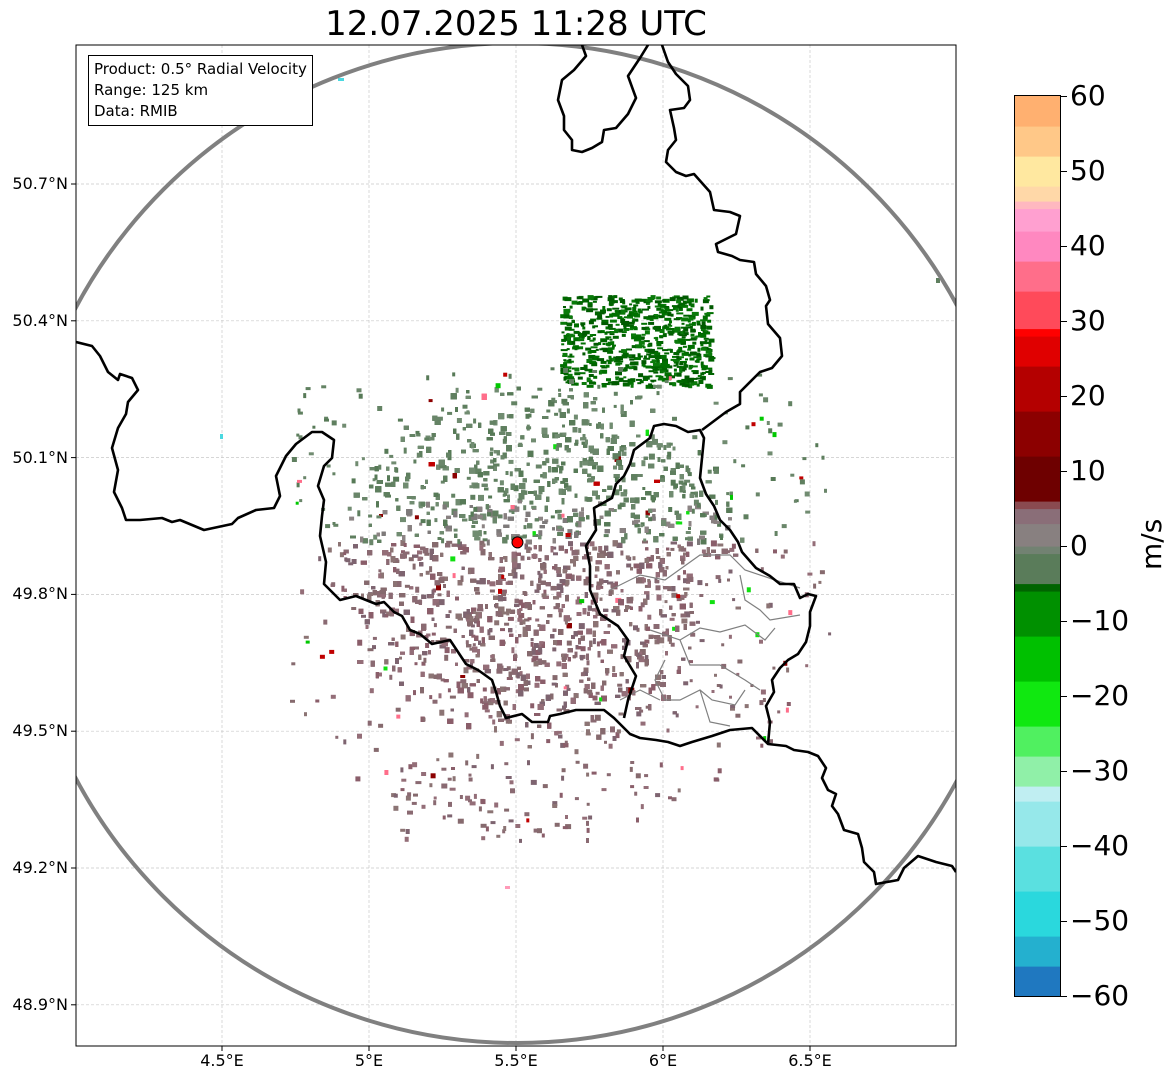 Image resolution: width=1171 pixels, height=1081 pixels. What do you see at coordinates (1088, 320) in the screenshot?
I see `colorbar-tick-label: 30` at bounding box center [1088, 320].